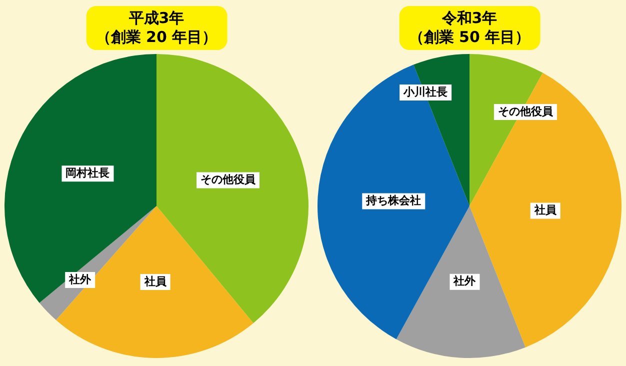  What do you see at coordinates (393, 201) in the screenshot?
I see `slice-label: 持ち株会社` at bounding box center [393, 201].